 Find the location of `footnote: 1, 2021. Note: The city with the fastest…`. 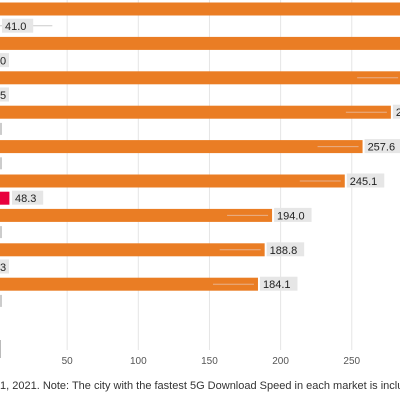

footnote: 1, 2021. Note: The city with the fastest… is located at coordinates (200, 386).